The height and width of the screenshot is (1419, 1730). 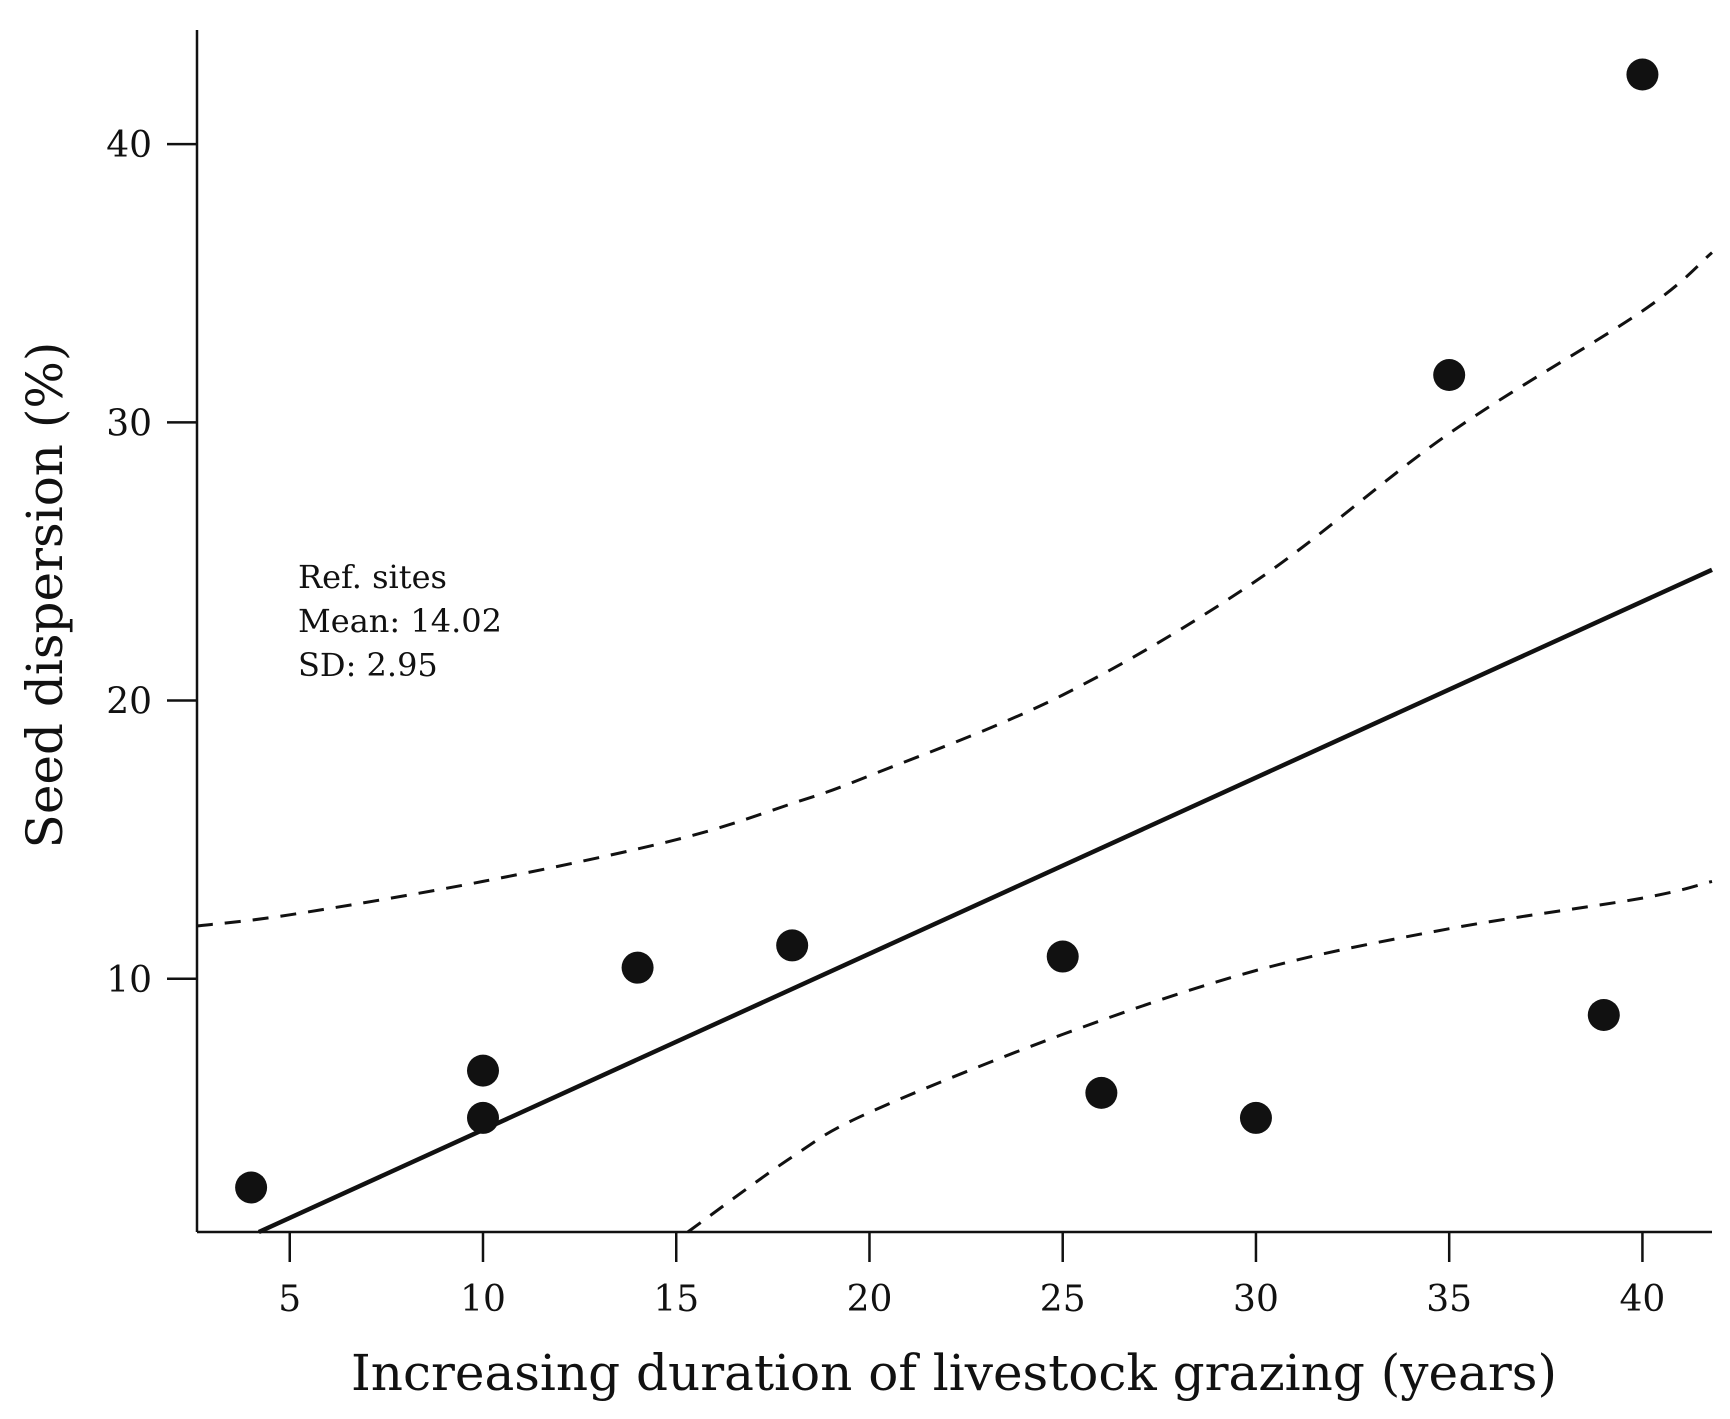 What do you see at coordinates (870, 1299) in the screenshot?
I see `x-tick-label-20: 20` at bounding box center [870, 1299].